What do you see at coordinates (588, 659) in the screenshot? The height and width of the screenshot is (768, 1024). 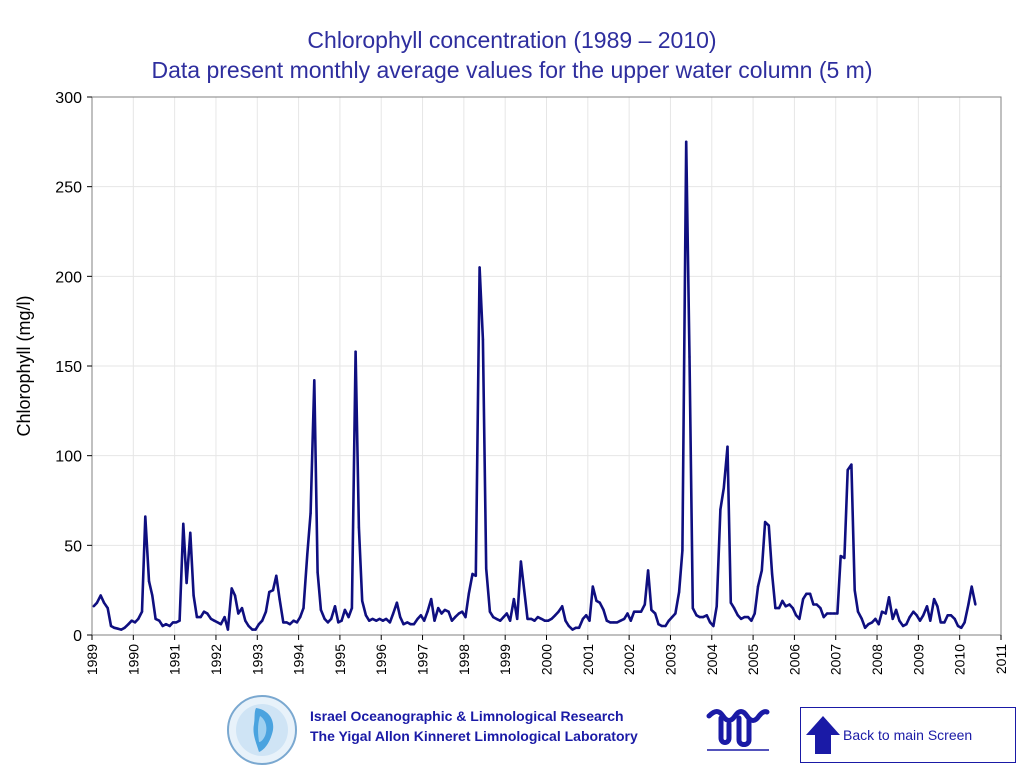 I see `x-tick-label: 2001` at bounding box center [588, 659].